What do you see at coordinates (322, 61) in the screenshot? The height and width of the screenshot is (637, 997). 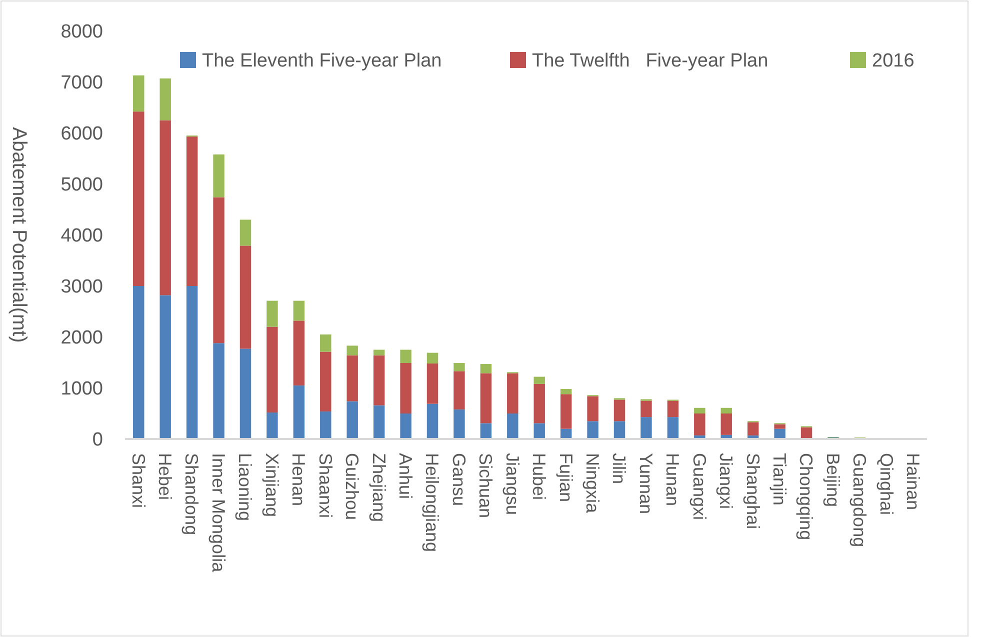 I see `legend-label: The Eleventh Five-year Plan` at bounding box center [322, 61].